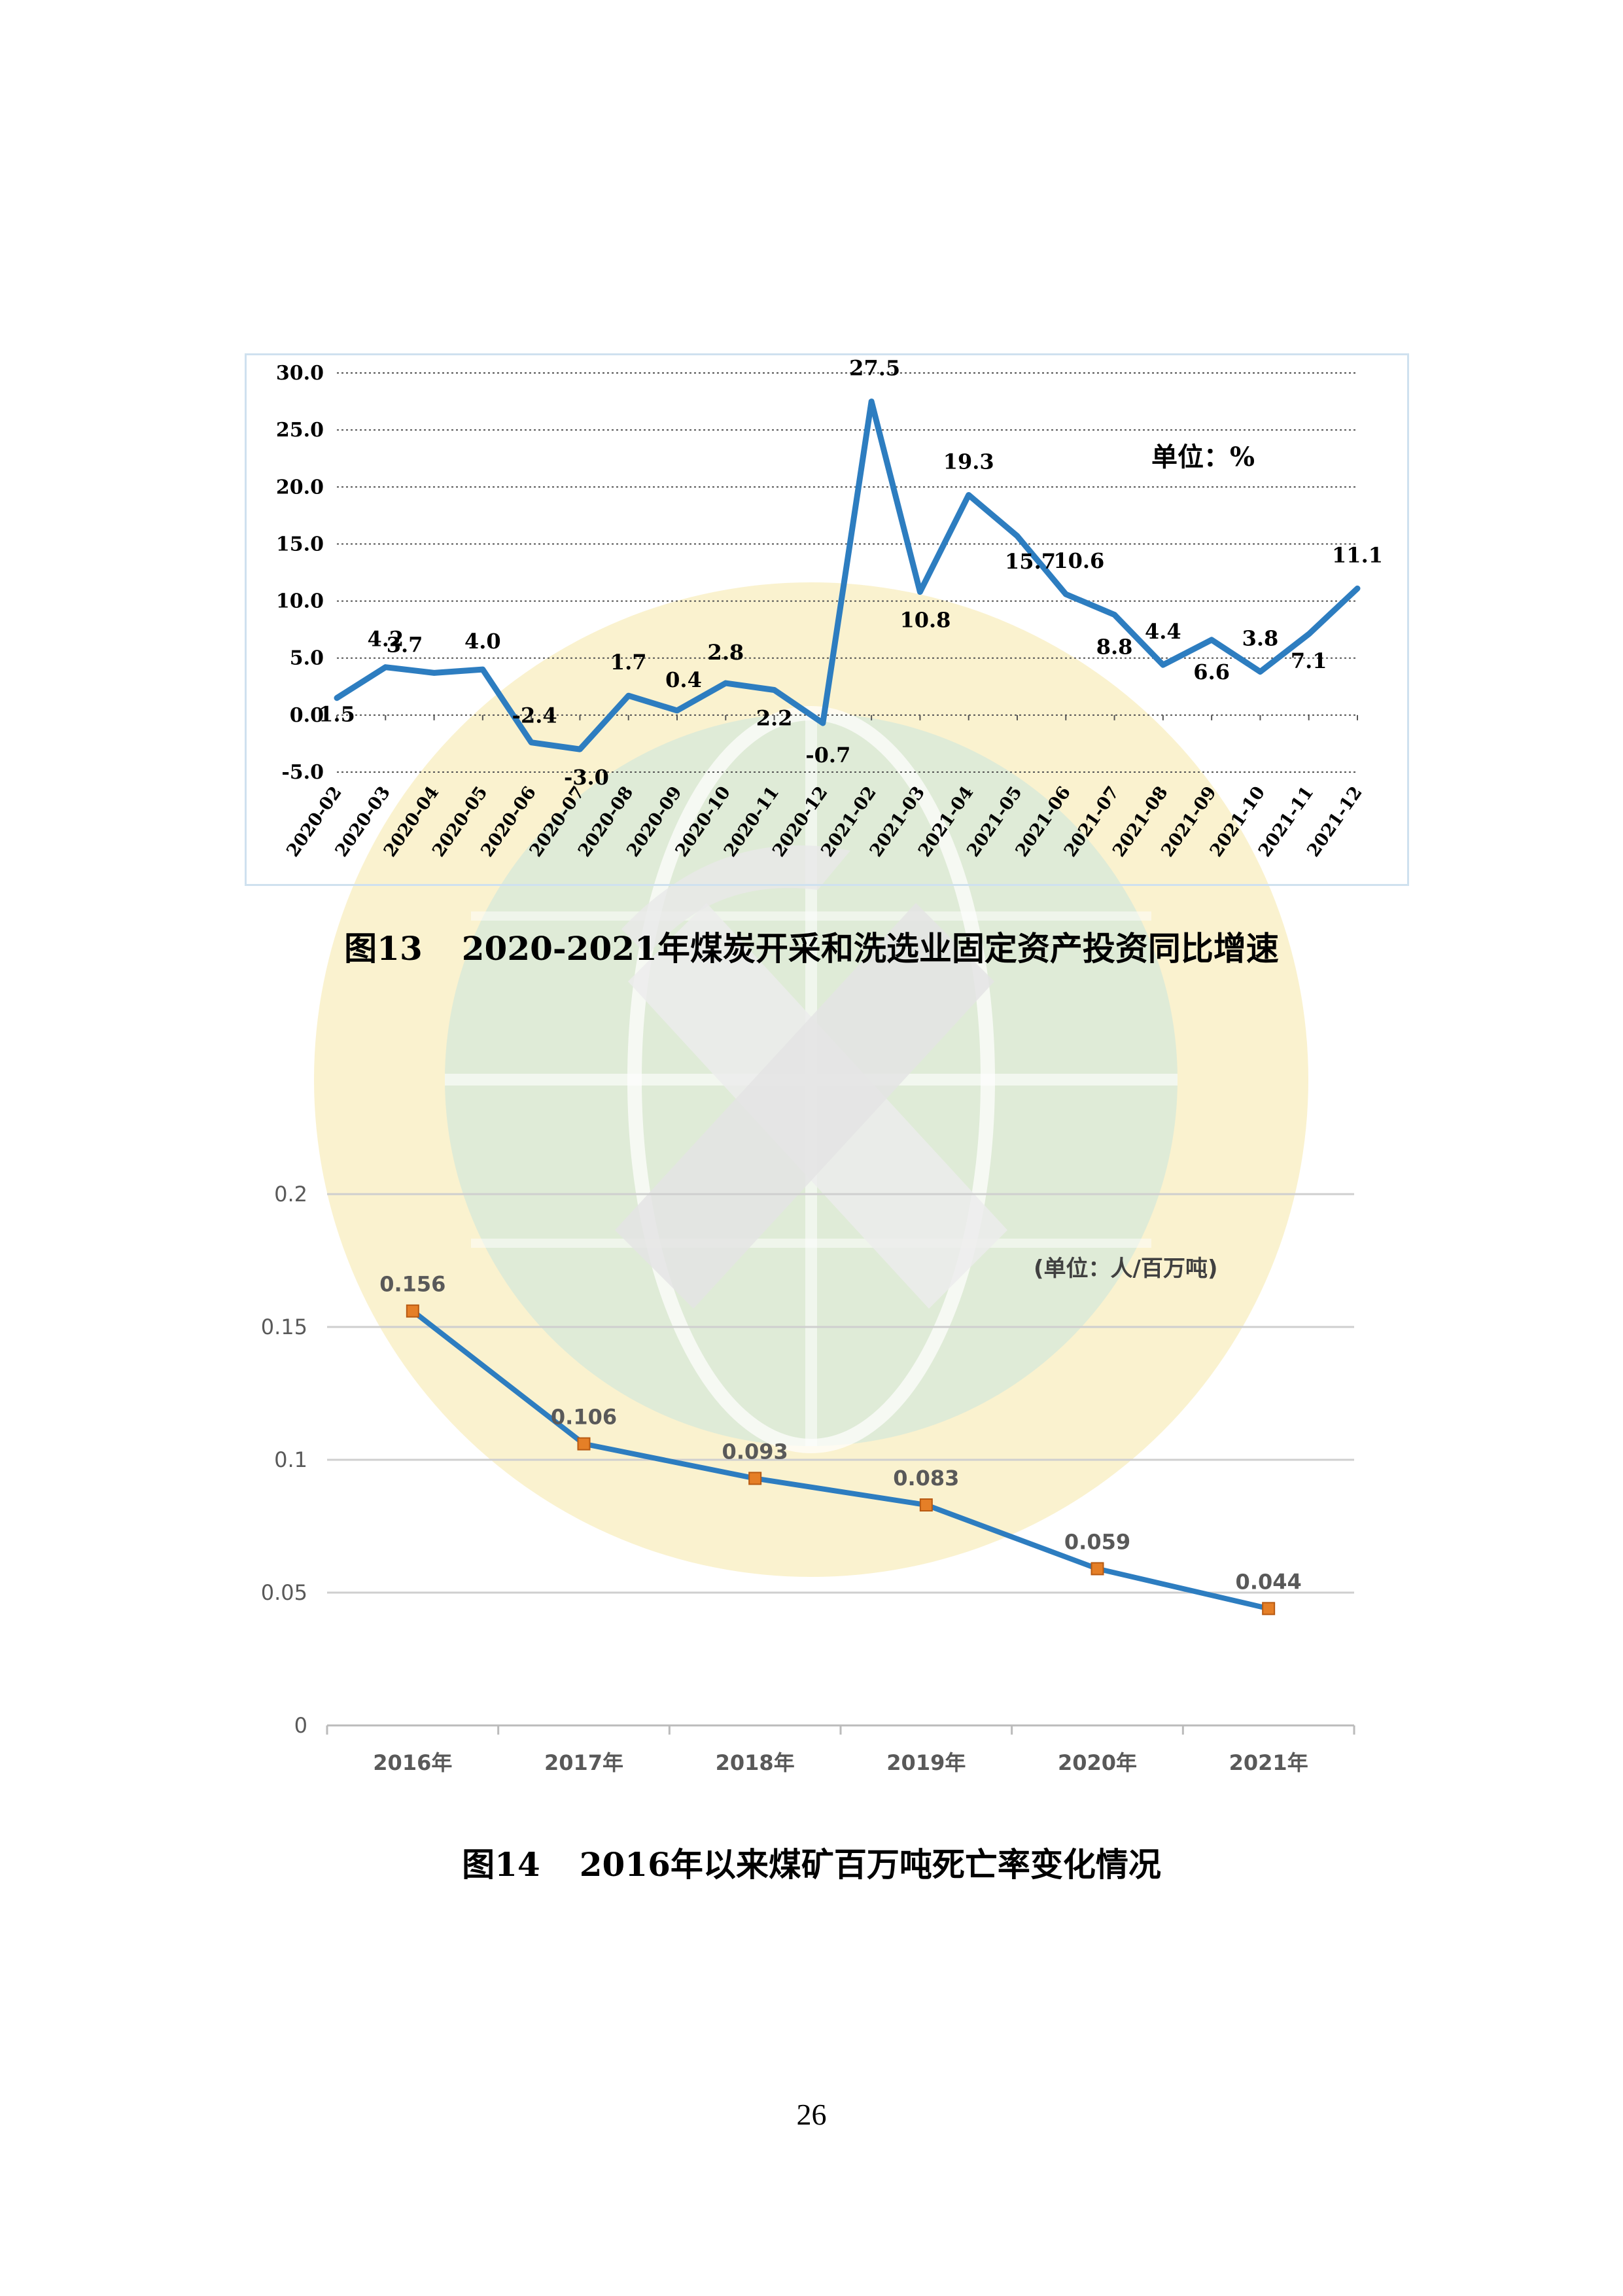  I want to click on chart14-x-tick-label: 2019年, so click(926, 1763).